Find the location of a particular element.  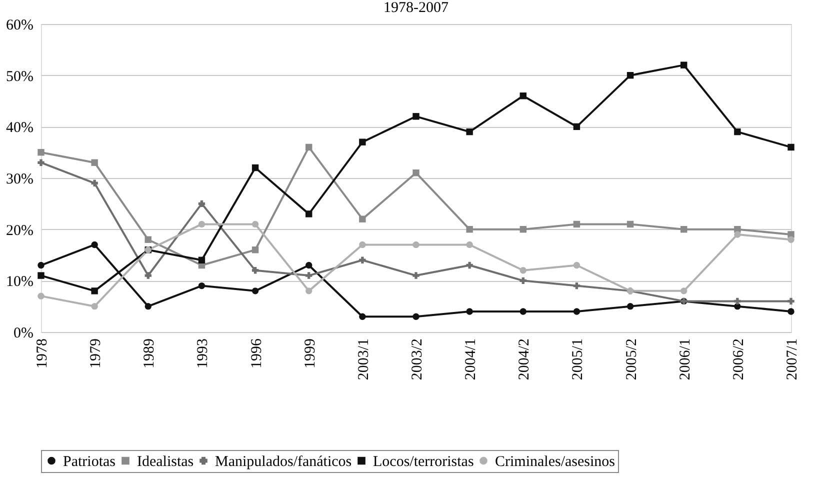

x-tick-label: 2004/2 is located at coordinates (524, 359).